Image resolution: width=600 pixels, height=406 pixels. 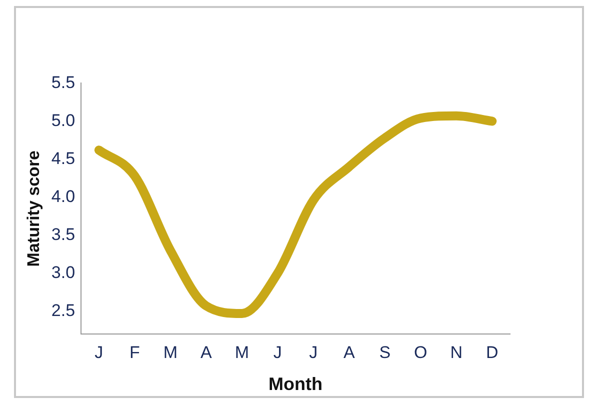 What do you see at coordinates (63, 196) in the screenshot?
I see `y-tick-label: 4.0` at bounding box center [63, 196].